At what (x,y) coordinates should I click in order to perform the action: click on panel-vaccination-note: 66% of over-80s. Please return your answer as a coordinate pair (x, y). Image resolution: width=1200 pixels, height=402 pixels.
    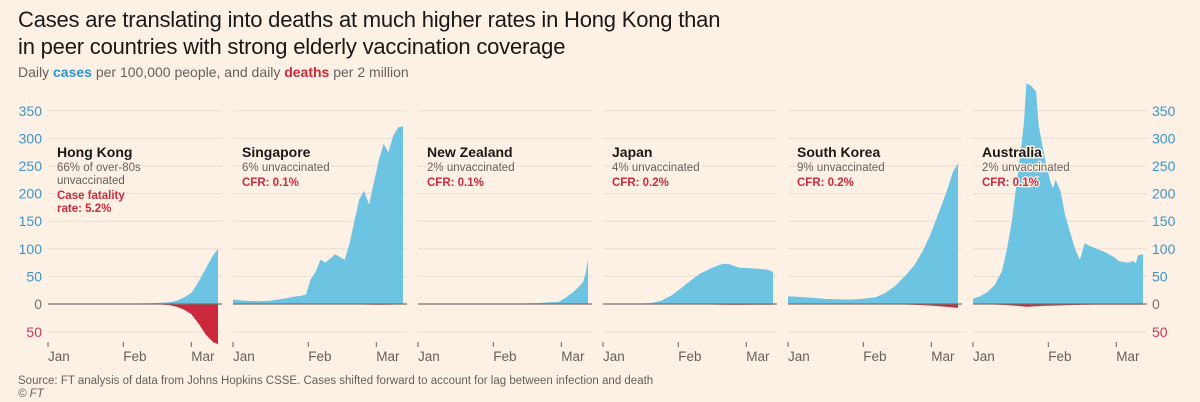
    Looking at the image, I should click on (99, 168).